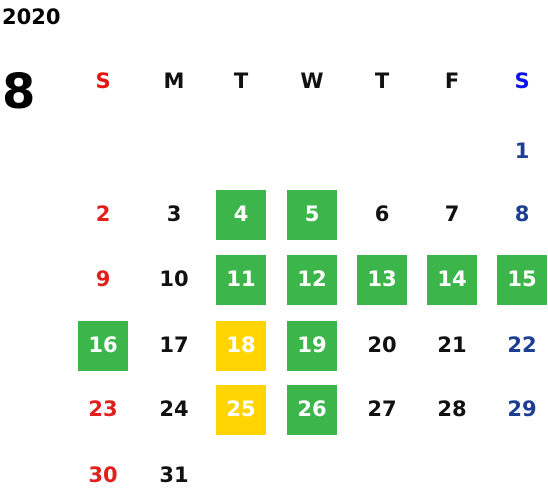 The height and width of the screenshot is (503, 548). Describe the element at coordinates (311, 81) in the screenshot. I see `weekday-header: W` at that location.